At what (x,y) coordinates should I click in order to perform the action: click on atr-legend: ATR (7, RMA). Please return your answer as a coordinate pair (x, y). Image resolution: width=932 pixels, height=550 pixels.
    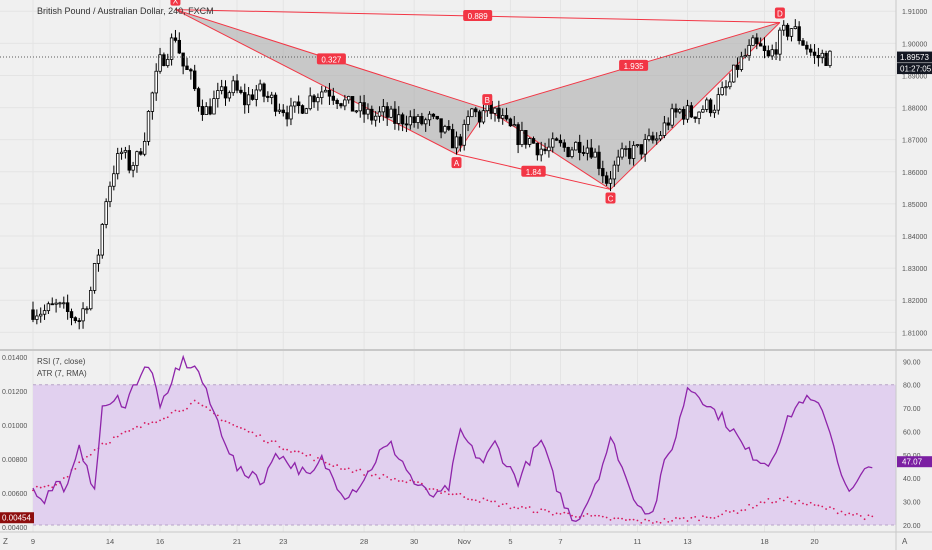
    Looking at the image, I should click on (62, 373).